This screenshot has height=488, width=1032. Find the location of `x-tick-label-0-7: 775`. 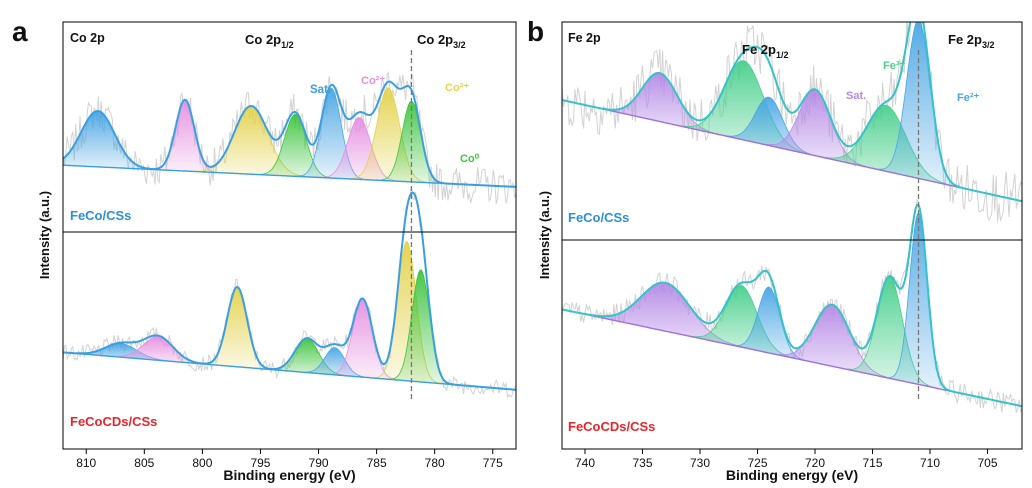

x-tick-label-0-7: 775 is located at coordinates (493, 463).